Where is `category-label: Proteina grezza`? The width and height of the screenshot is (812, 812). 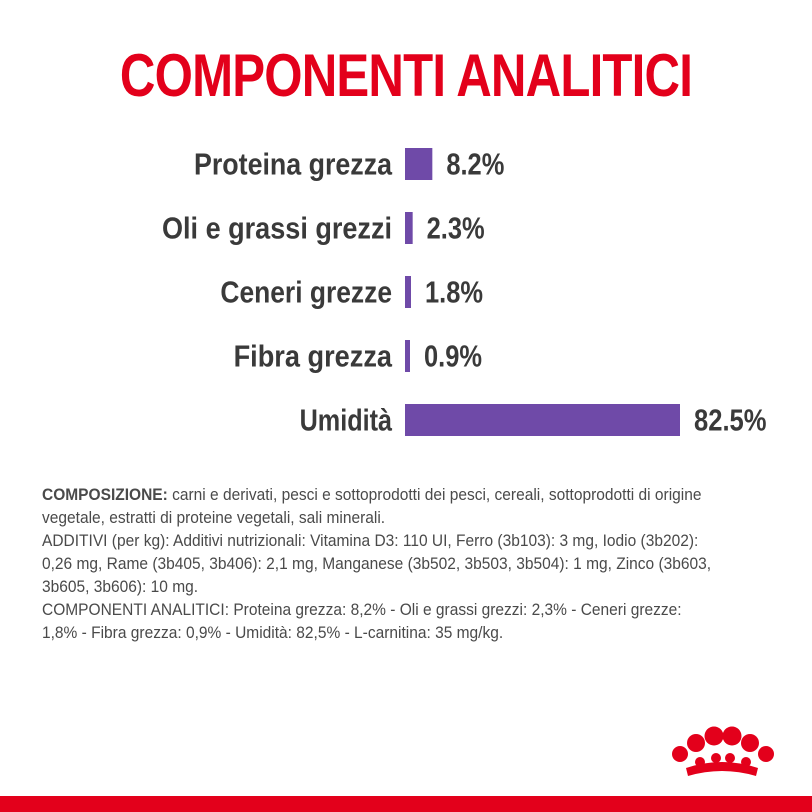 category-label: Proteina grezza is located at coordinates (293, 164).